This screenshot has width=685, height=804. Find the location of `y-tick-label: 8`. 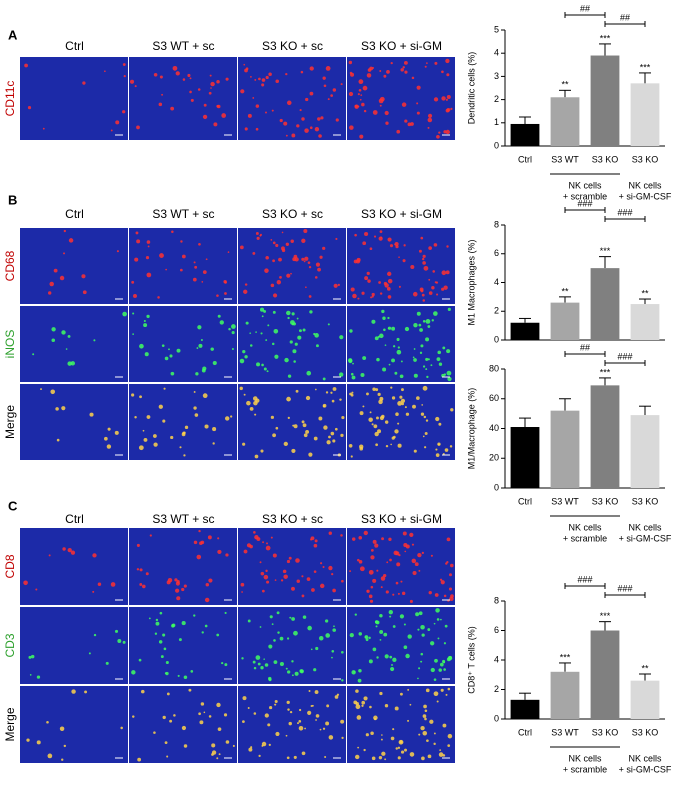

y-tick-label: 8 is located at coordinates (496, 224).